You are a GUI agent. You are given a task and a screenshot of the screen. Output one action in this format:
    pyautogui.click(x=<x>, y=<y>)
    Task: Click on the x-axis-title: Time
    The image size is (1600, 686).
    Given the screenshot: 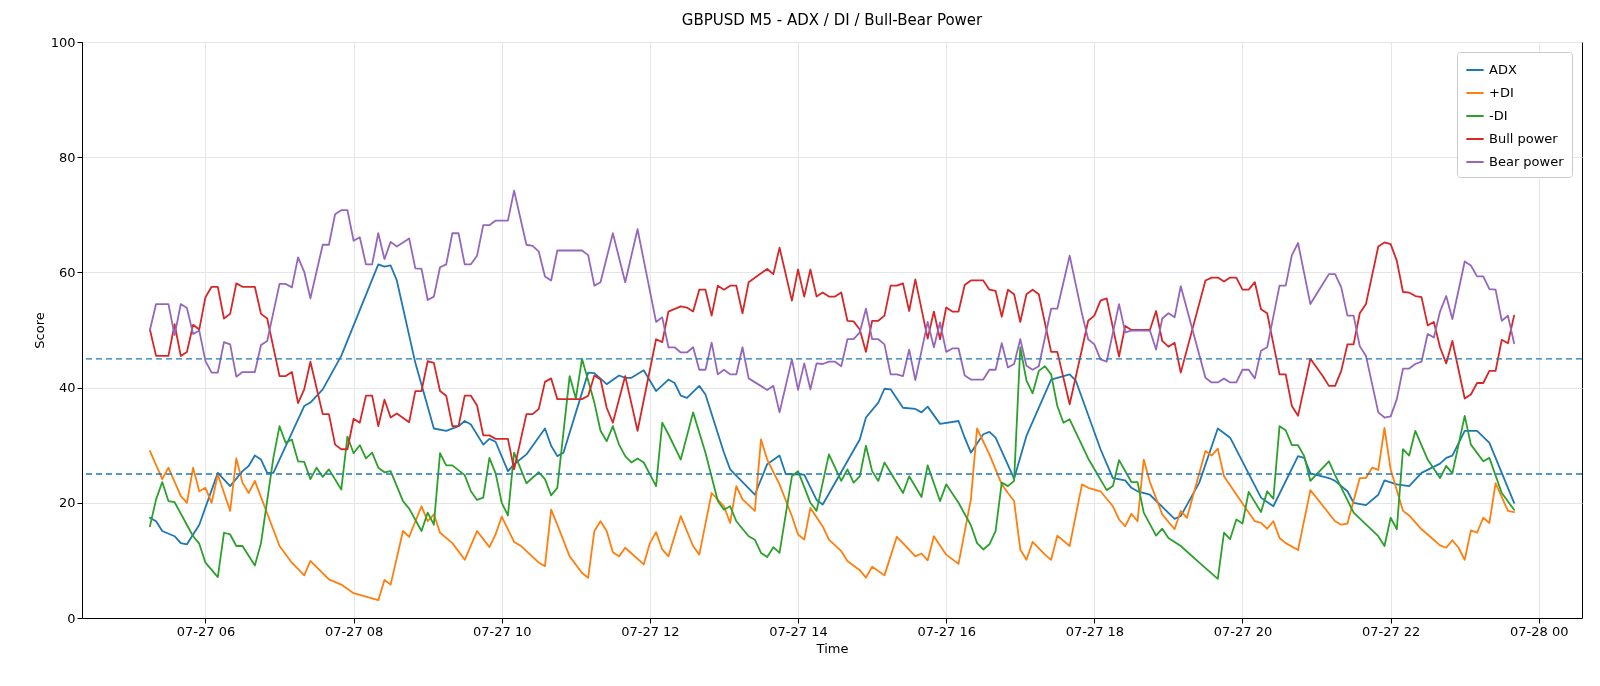 What is the action you would take?
    pyautogui.click(x=832, y=648)
    